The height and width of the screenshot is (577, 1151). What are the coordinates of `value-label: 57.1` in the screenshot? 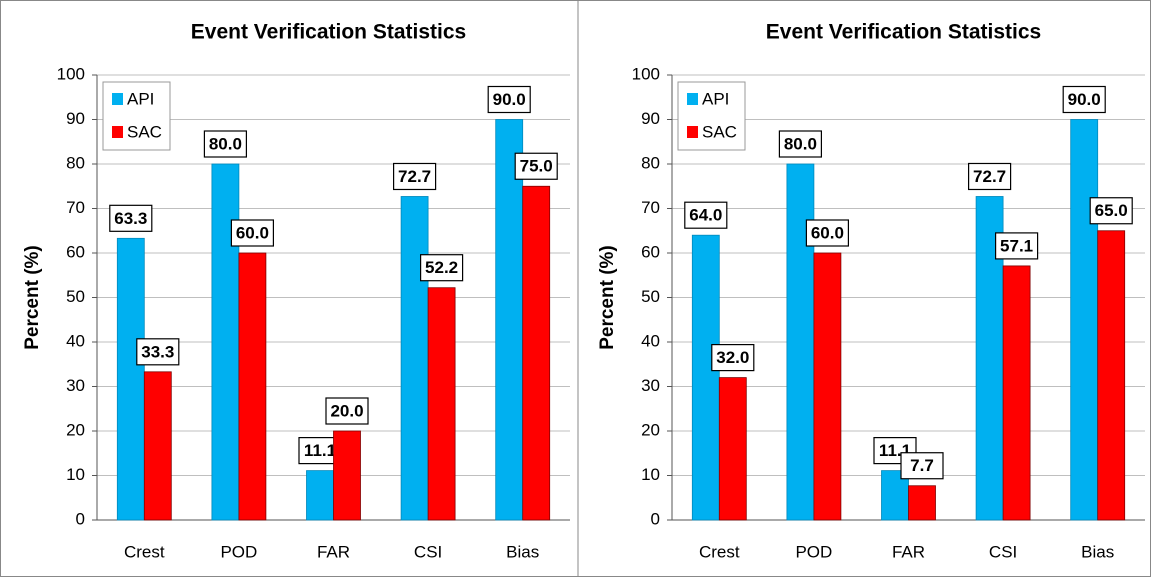 It's located at (1016, 245).